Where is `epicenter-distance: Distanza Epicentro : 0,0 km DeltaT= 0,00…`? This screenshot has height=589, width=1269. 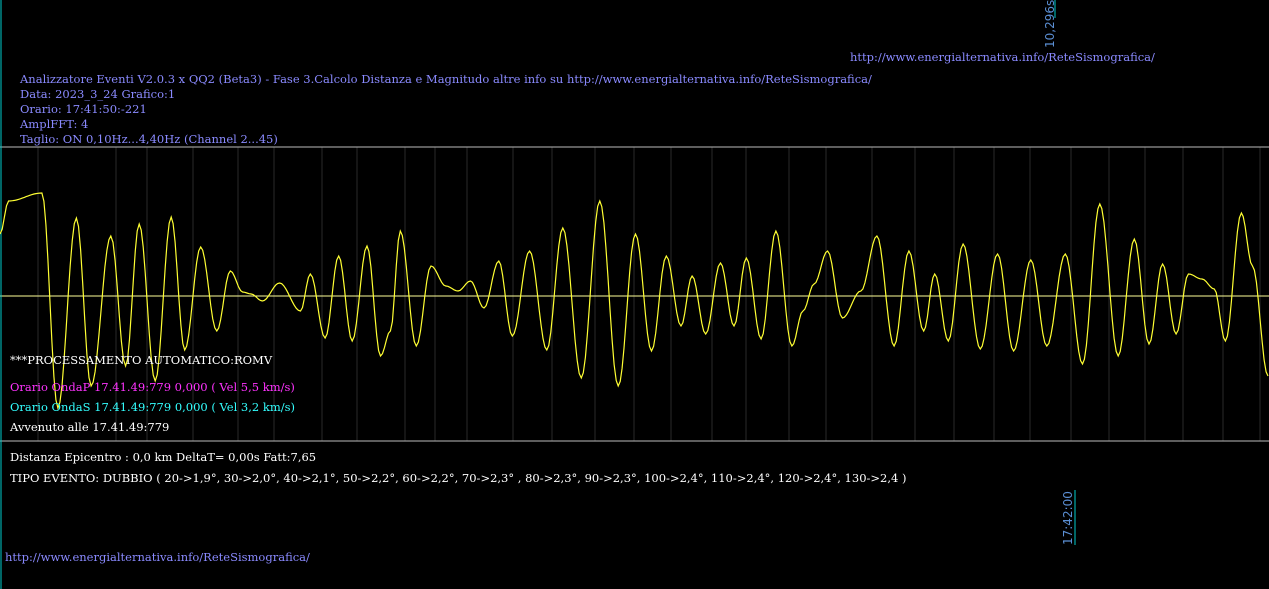 epicenter-distance: Distanza Epicentro : 0,0 km DeltaT= 0,00… is located at coordinates (163, 457).